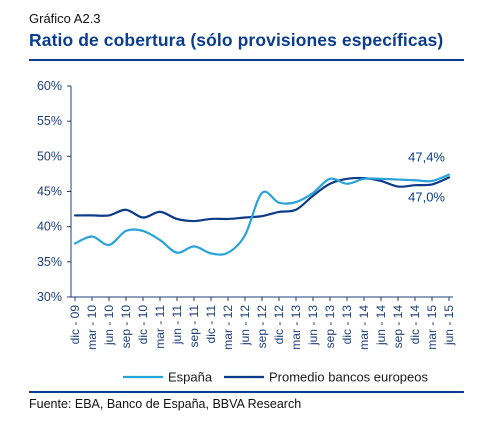  Describe the element at coordinates (262, 199) in the screenshot. I see `series-line-promedio-europeo` at that location.